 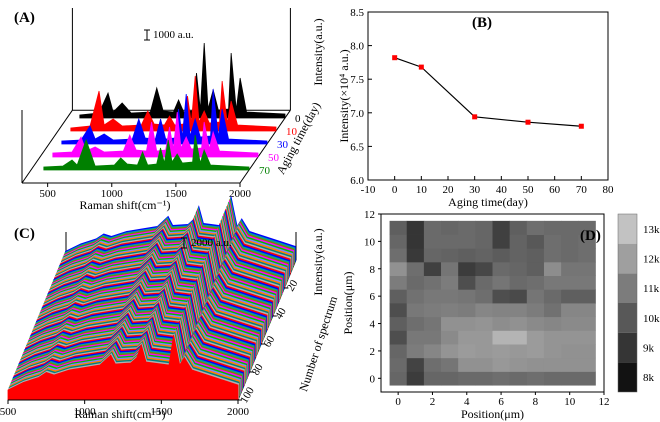 What do you see at coordinates (348, 302) in the screenshot?
I see `y-axis-label: Position(μm)` at bounding box center [348, 302].